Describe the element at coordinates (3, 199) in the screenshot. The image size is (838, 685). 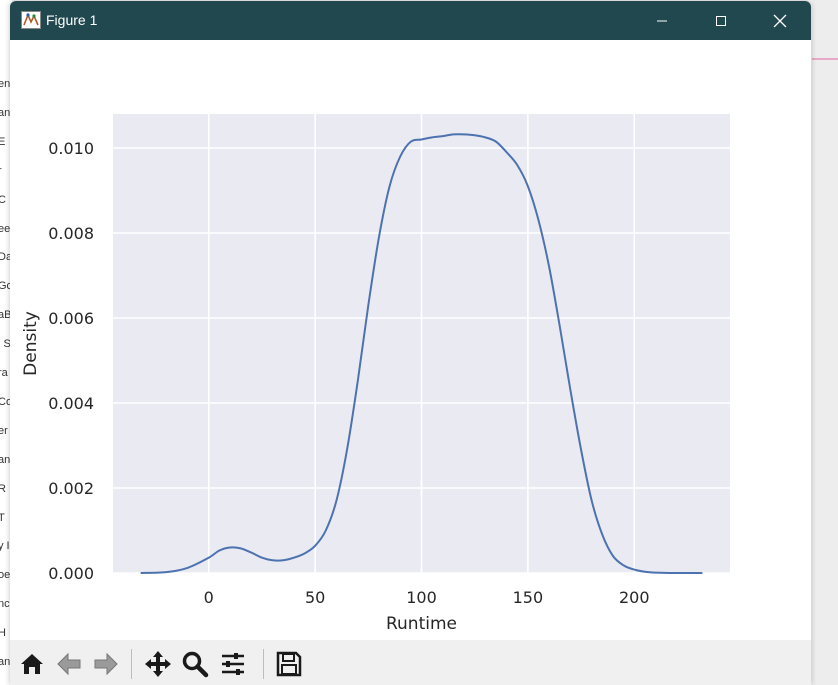
I see `background-text-fragment: C` at that location.